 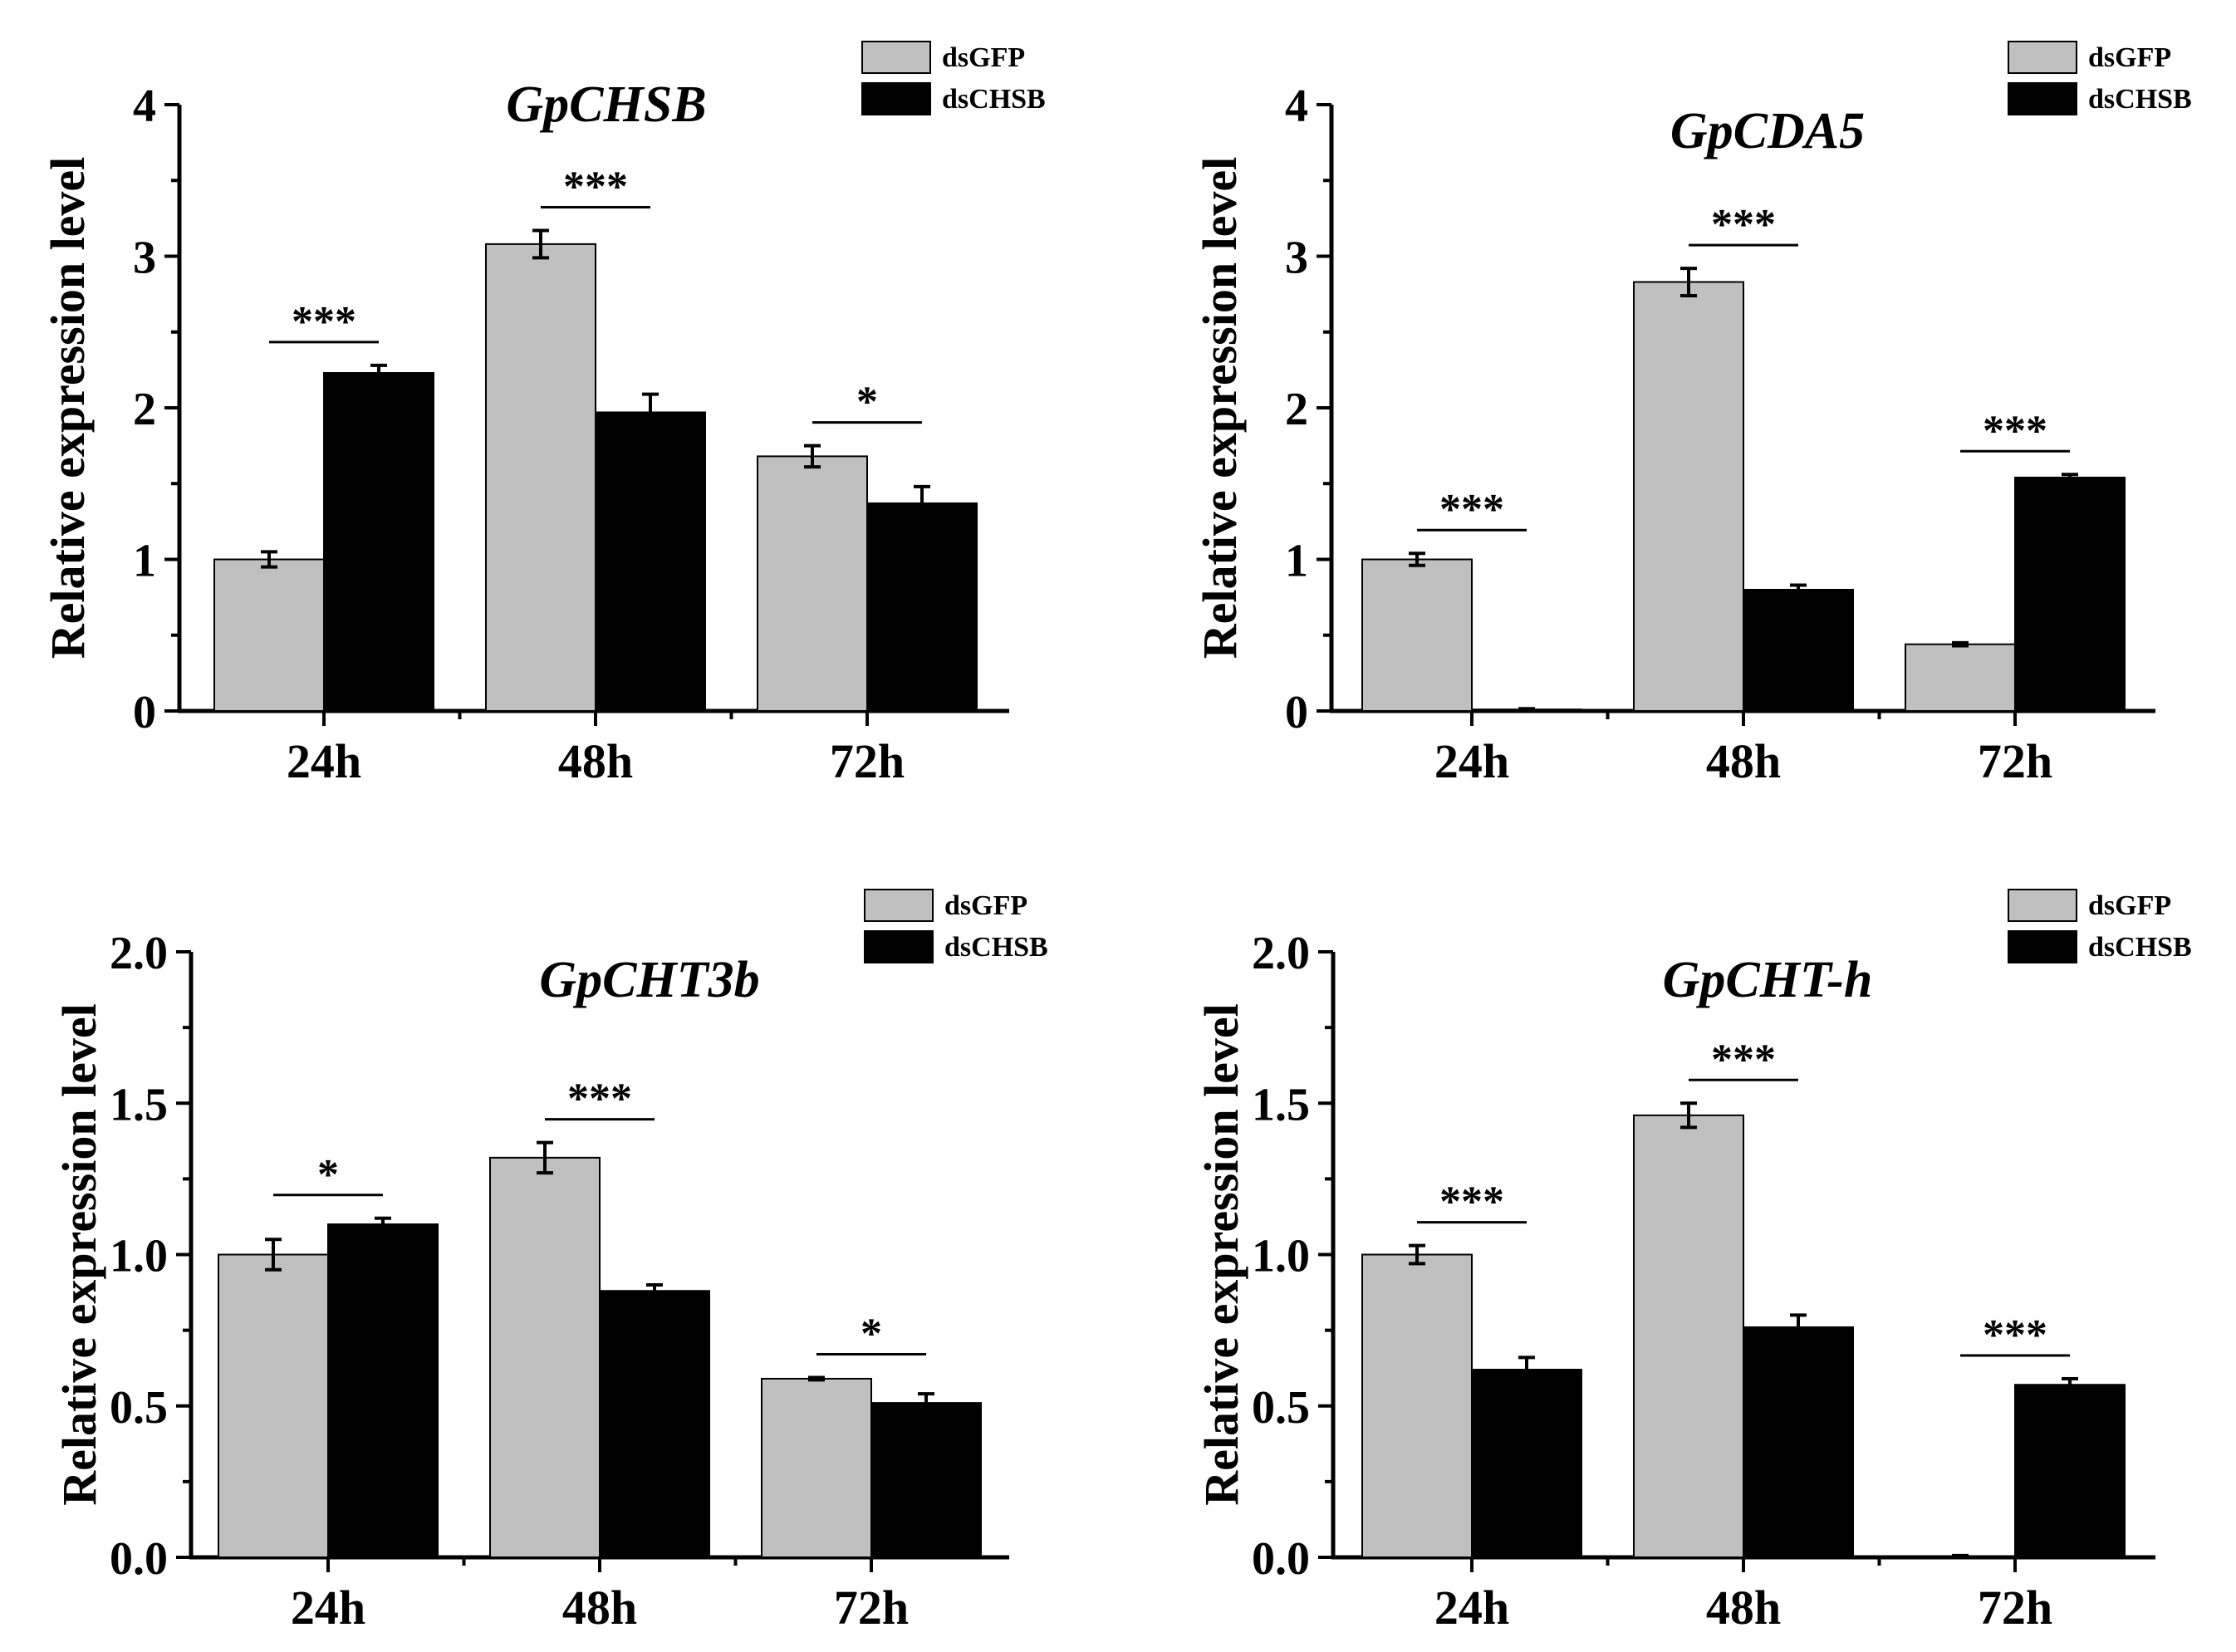 I want to click on chart-title: GpCHT3b, so click(x=649, y=980).